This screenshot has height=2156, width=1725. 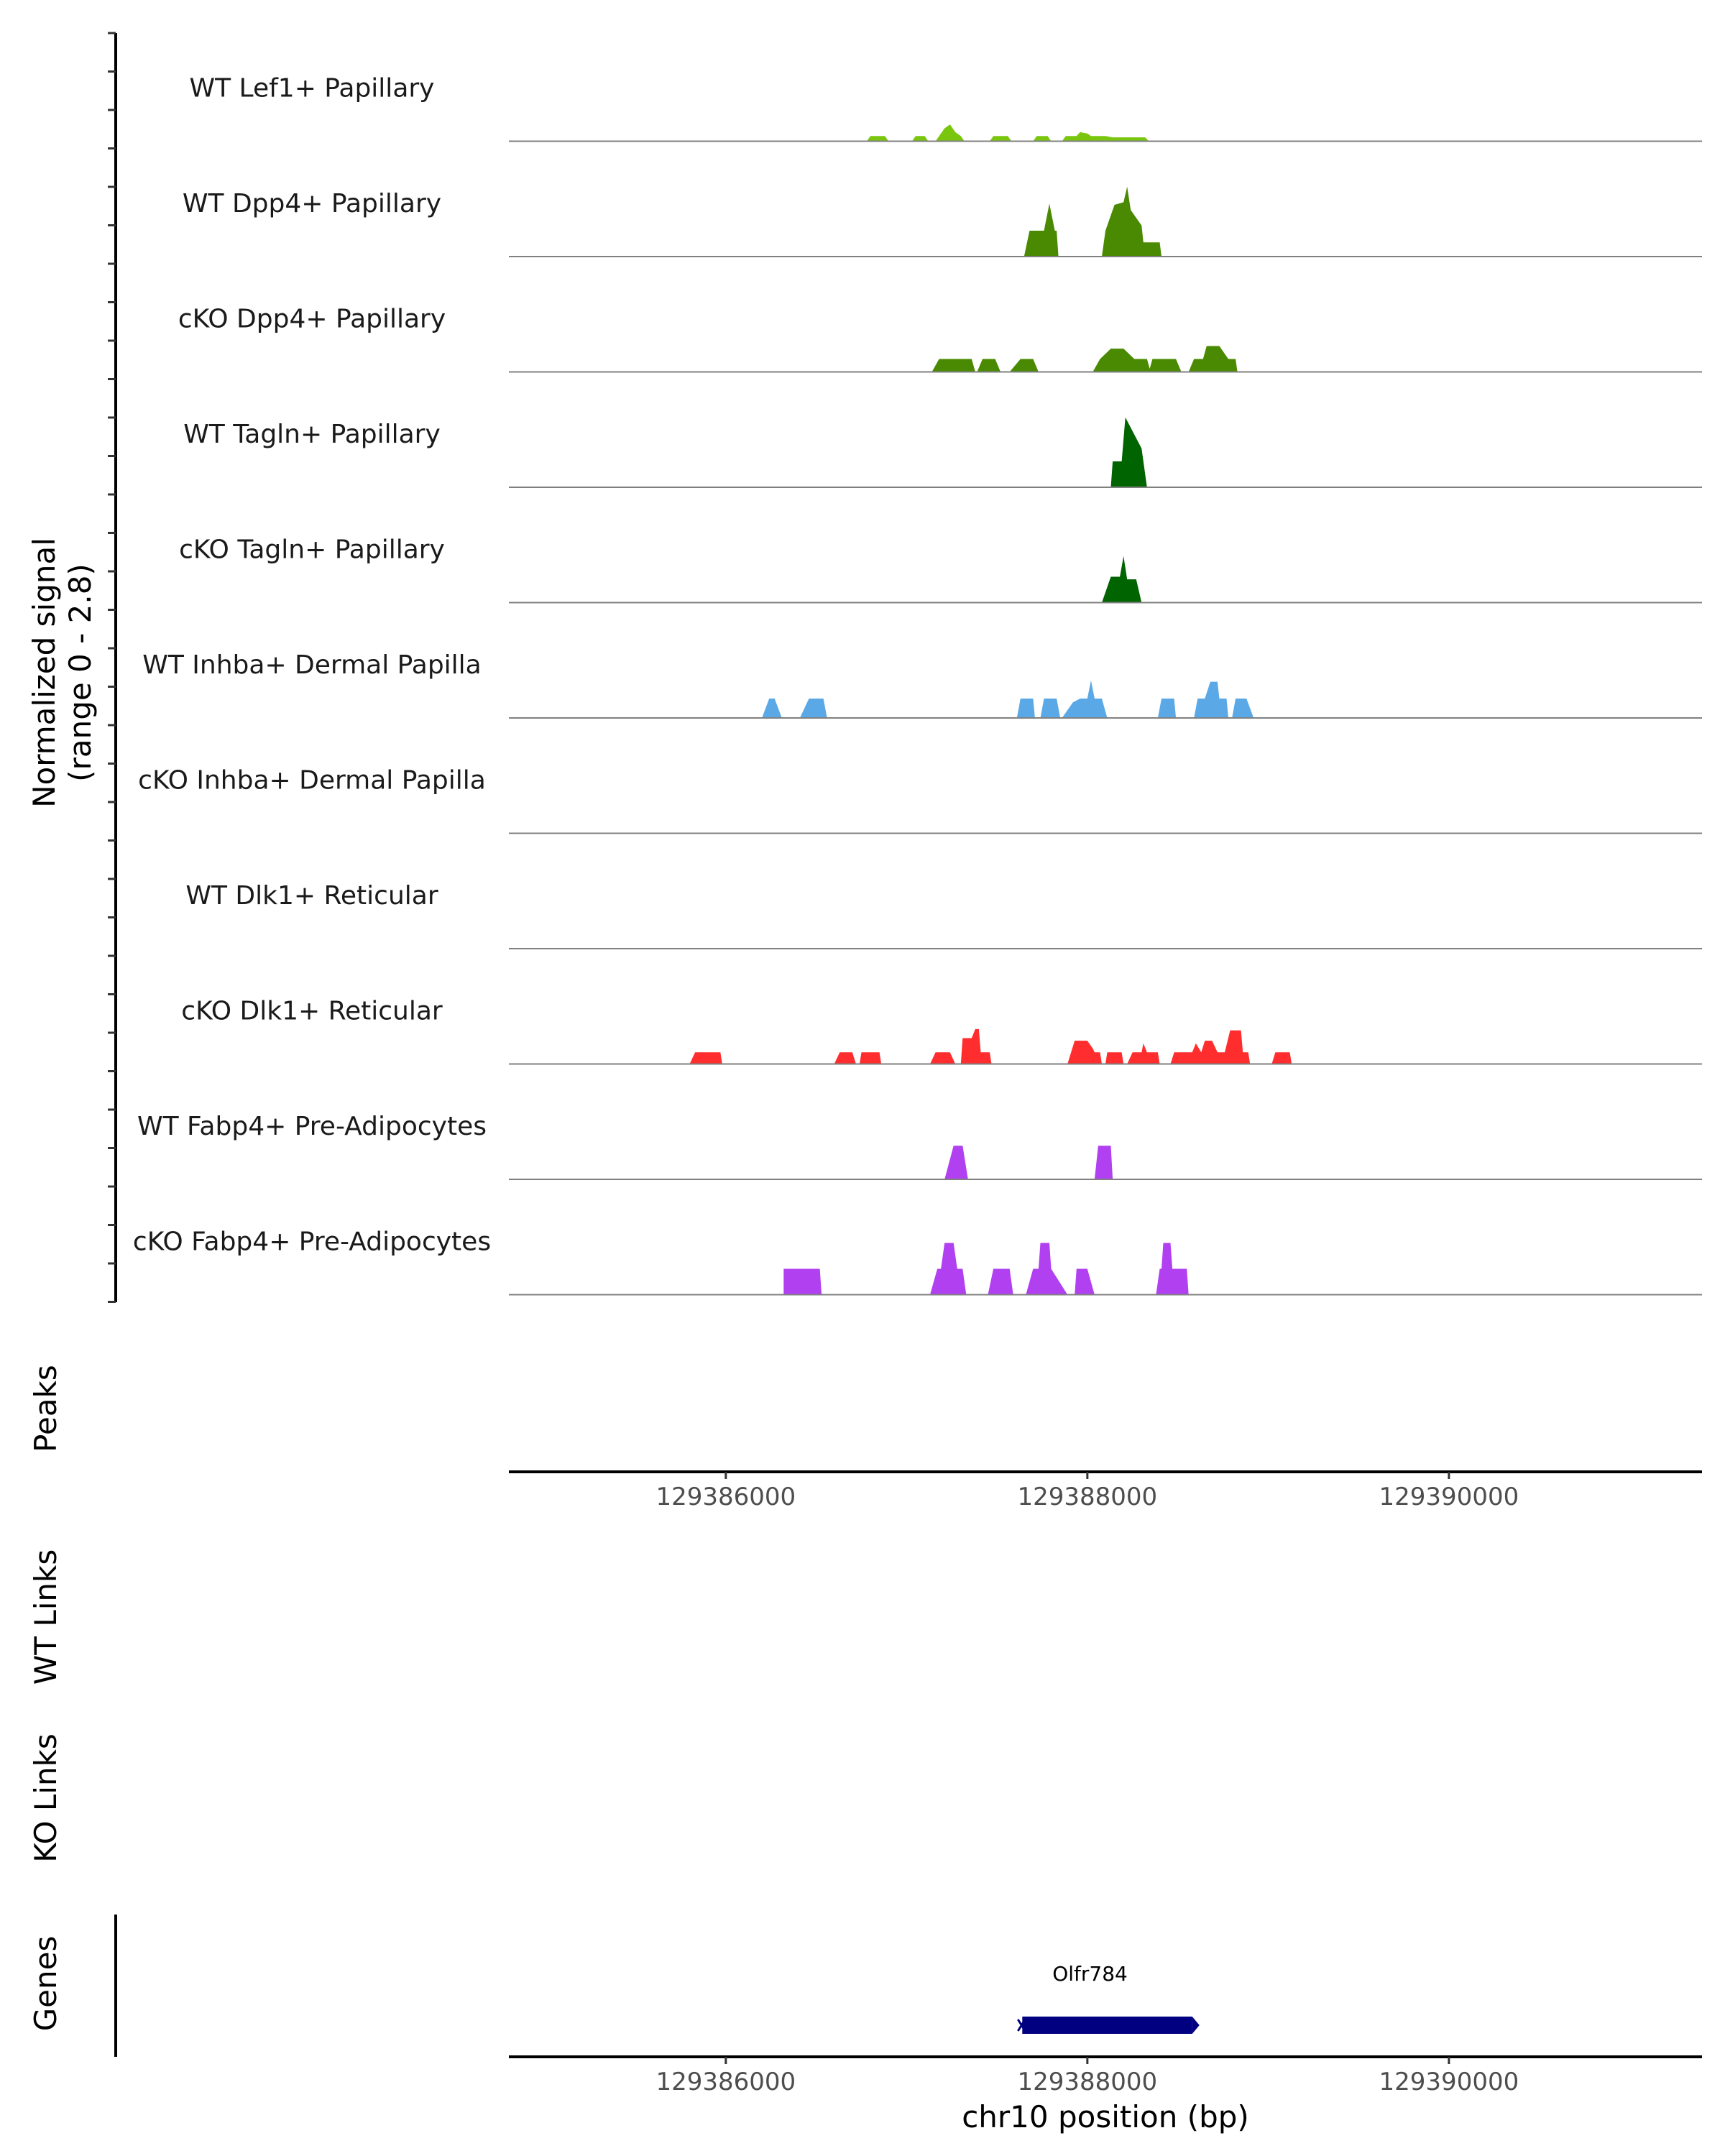 I want to click on track-cko-fabp4-pre-adipocytes: cKO Fabp4+ Pre-Adipocytes, so click(x=917, y=1261).